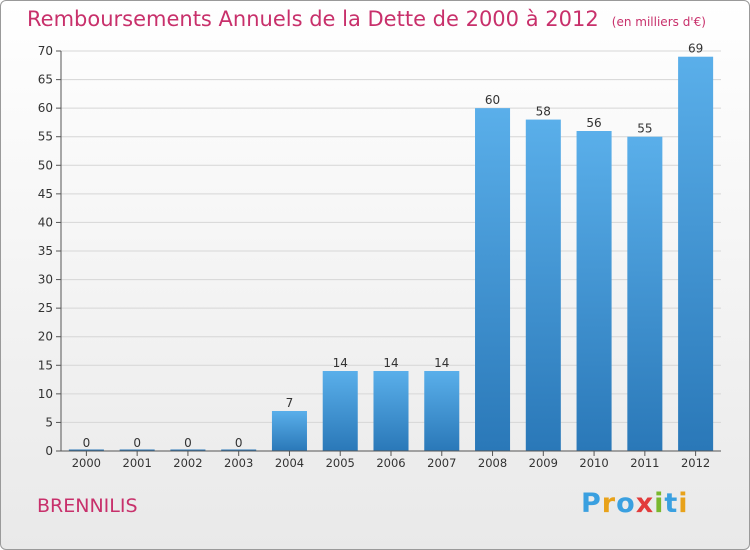  What do you see at coordinates (290, 403) in the screenshot?
I see `data-label-2004: 7` at bounding box center [290, 403].